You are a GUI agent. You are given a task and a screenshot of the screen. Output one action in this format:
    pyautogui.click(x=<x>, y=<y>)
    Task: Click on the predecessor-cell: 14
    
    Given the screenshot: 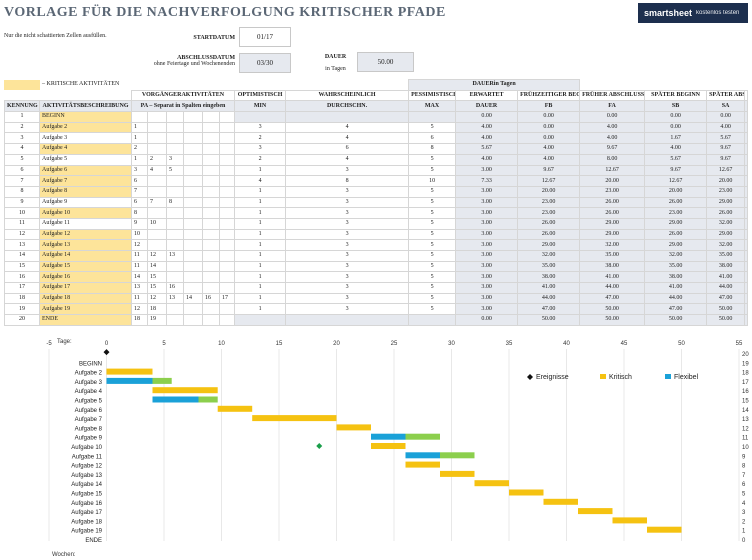 What is the action you would take?
    pyautogui.click(x=157, y=266)
    